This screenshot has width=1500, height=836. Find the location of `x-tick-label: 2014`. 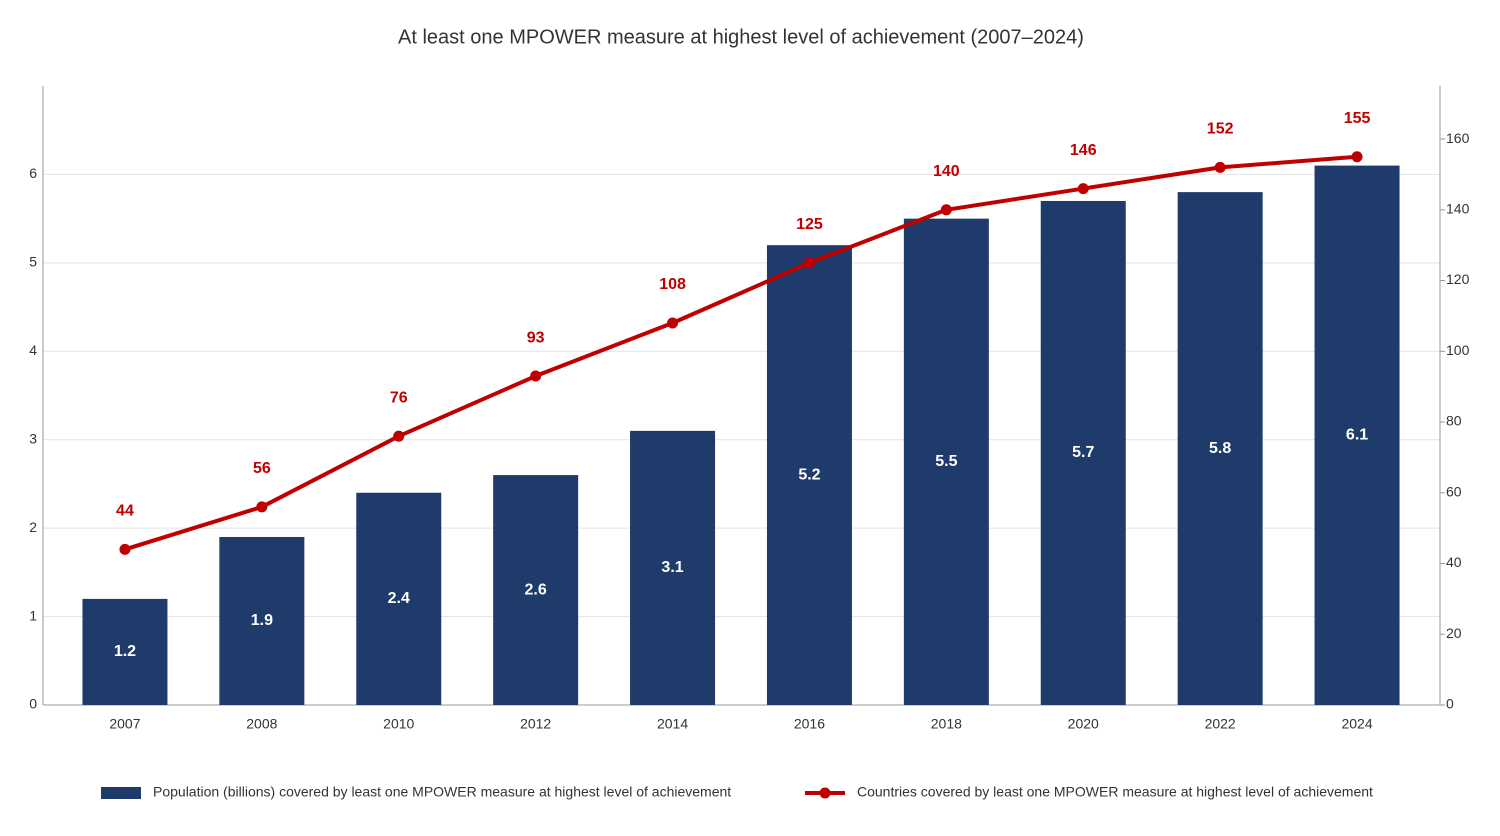

x-tick-label: 2014 is located at coordinates (672, 724).